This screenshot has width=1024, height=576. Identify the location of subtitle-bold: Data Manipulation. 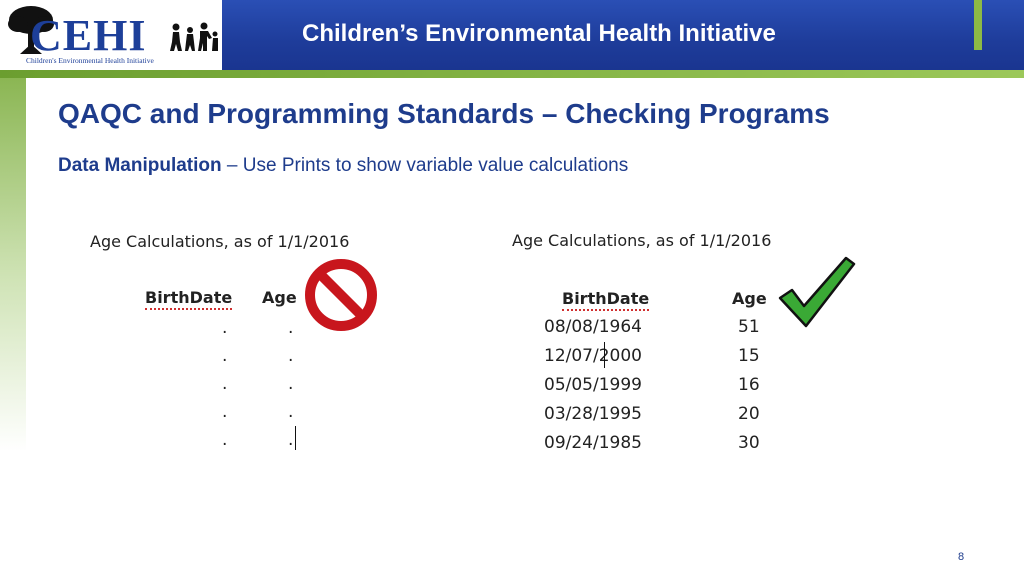
(140, 165).